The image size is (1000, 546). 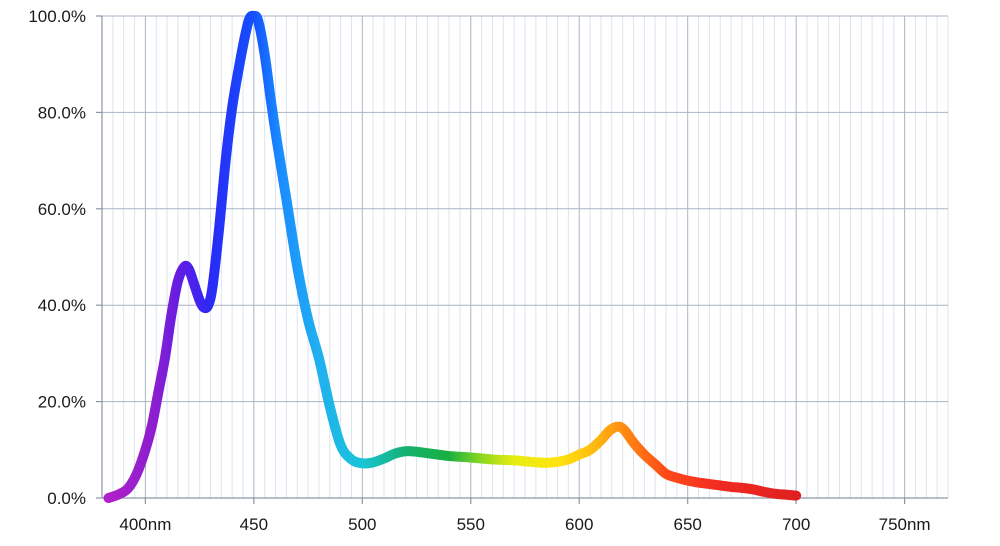 I want to click on y-tick-label: 60.0%, so click(x=62, y=209).